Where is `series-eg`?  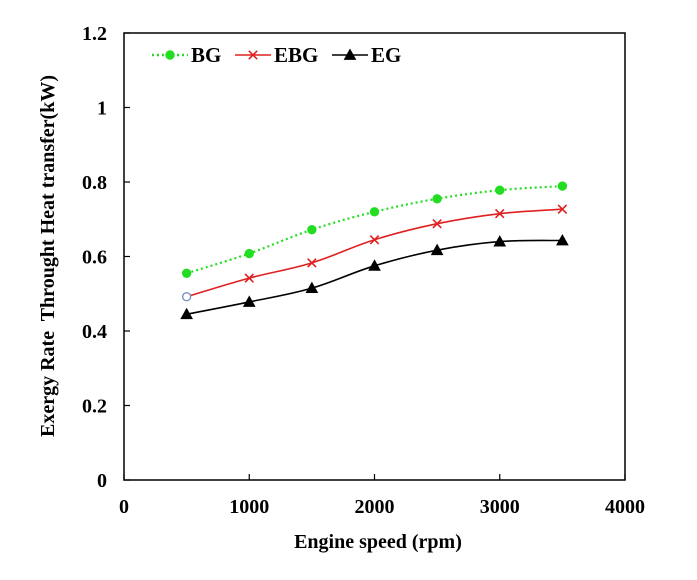 series-eg is located at coordinates (374, 276).